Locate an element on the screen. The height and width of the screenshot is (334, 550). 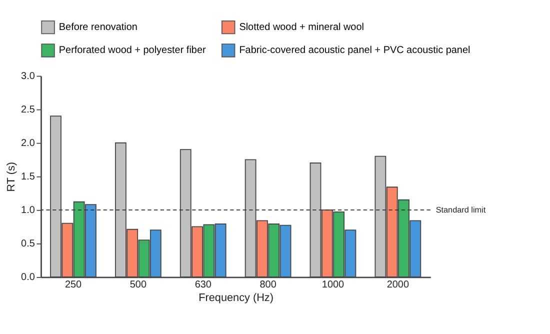
legend-label: Before renovation is located at coordinates (98, 28).